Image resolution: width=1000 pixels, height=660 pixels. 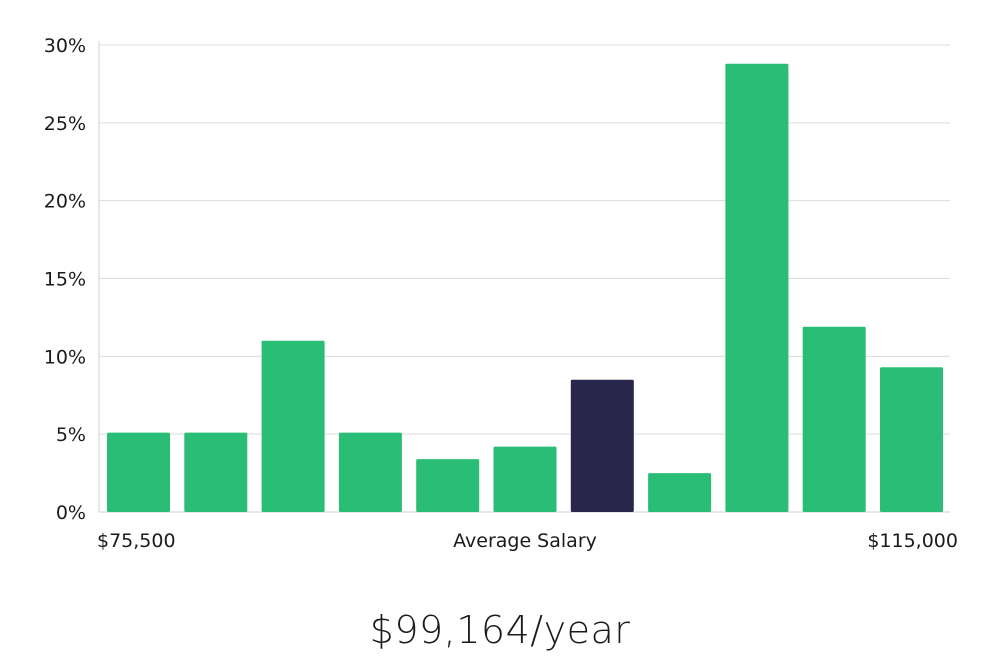 I want to click on x-max-label: $115,000, so click(x=912, y=541).